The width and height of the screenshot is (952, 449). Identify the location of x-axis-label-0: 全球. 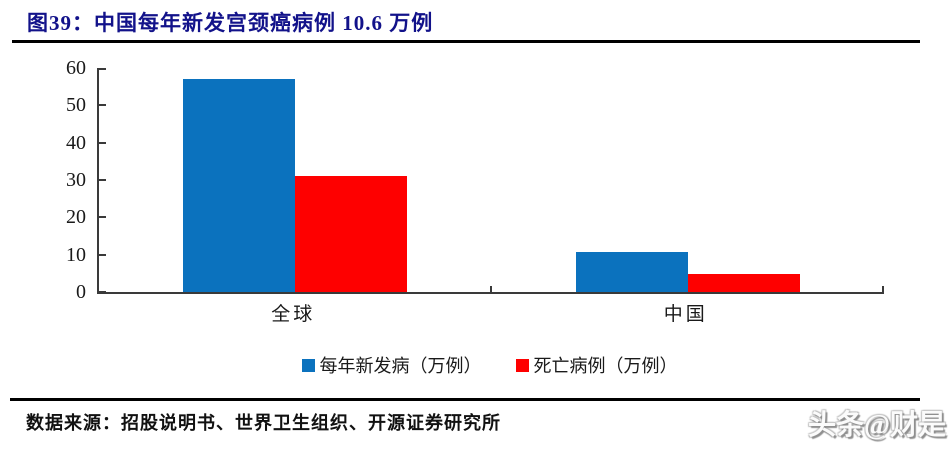
(293, 314).